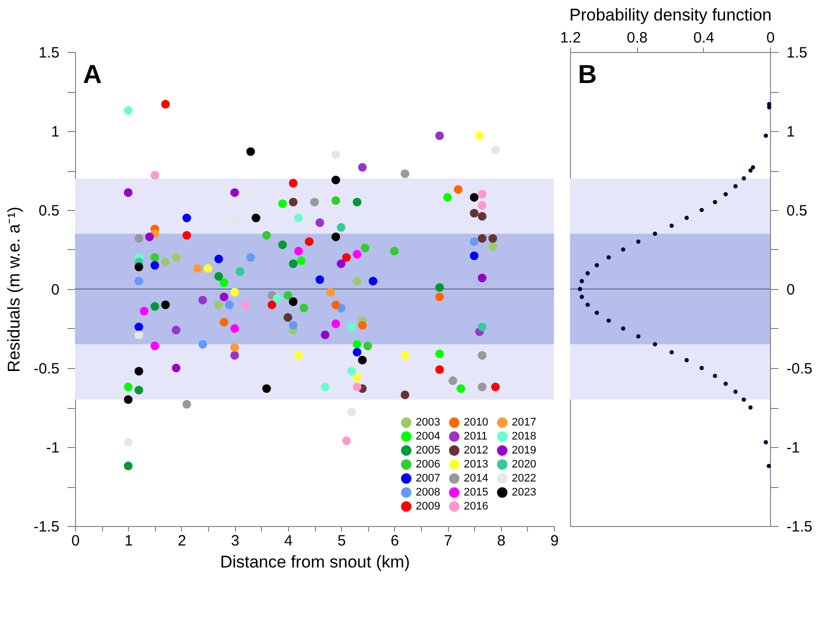  Describe the element at coordinates (524, 436) in the screenshot. I see `legend-label: 2018` at that location.